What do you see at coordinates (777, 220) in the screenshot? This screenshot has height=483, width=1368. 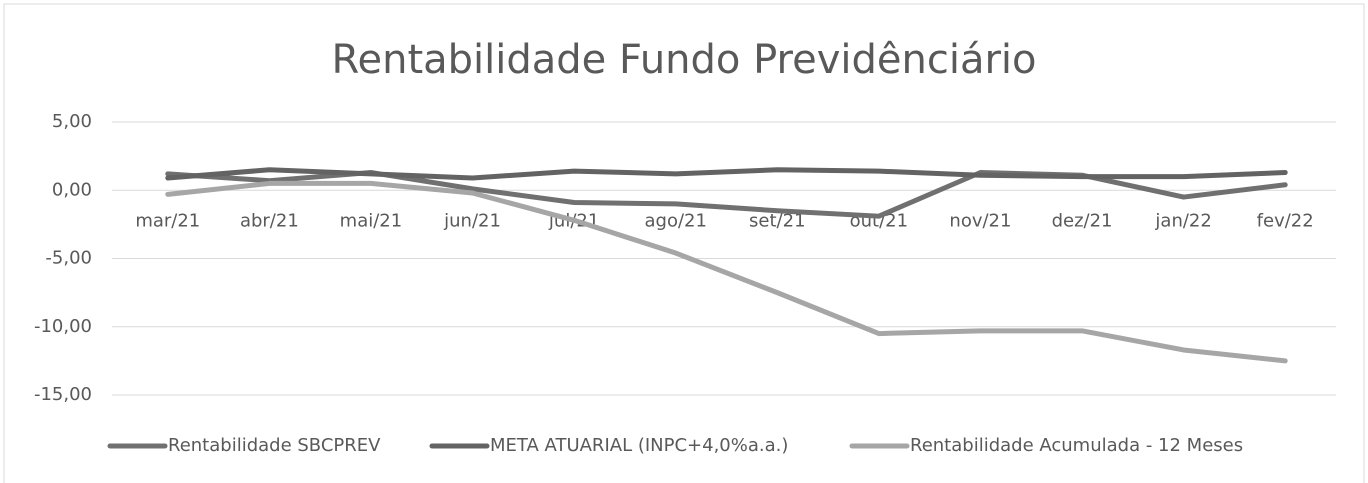 I see `x-tick-label: set/21` at bounding box center [777, 220].